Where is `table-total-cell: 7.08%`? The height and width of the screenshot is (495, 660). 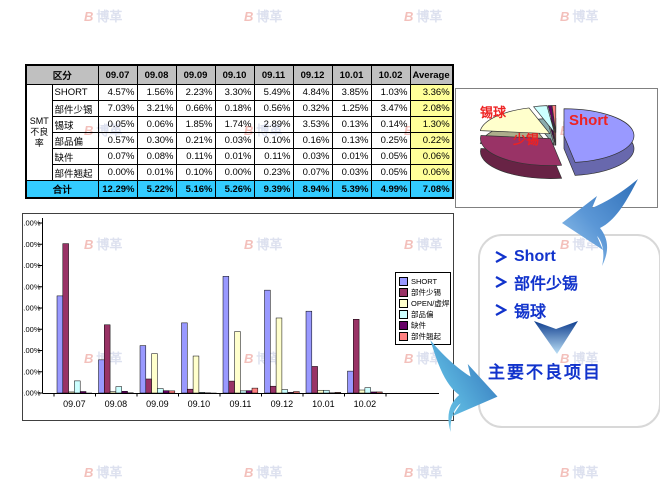
table-total-cell: 7.08% is located at coordinates (431, 189).